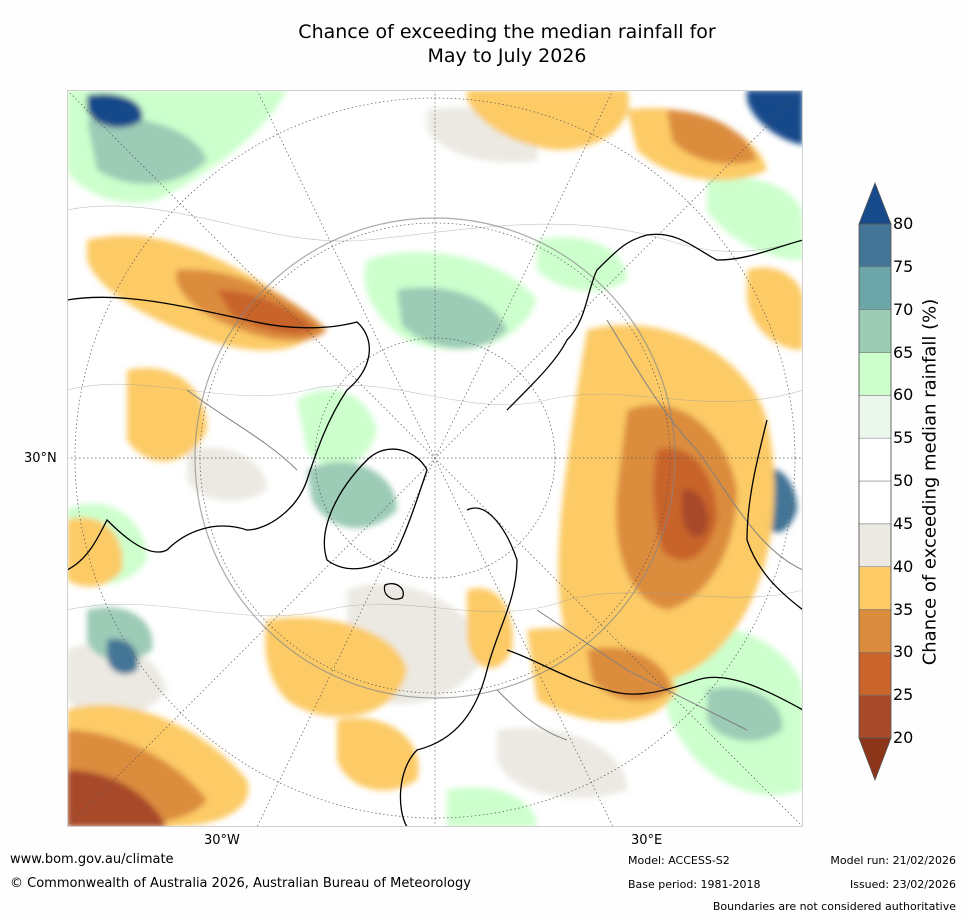 The image size is (965, 919). What do you see at coordinates (92, 859) in the screenshot?
I see `footer-website: www.bom.gov.au/climate` at bounding box center [92, 859].